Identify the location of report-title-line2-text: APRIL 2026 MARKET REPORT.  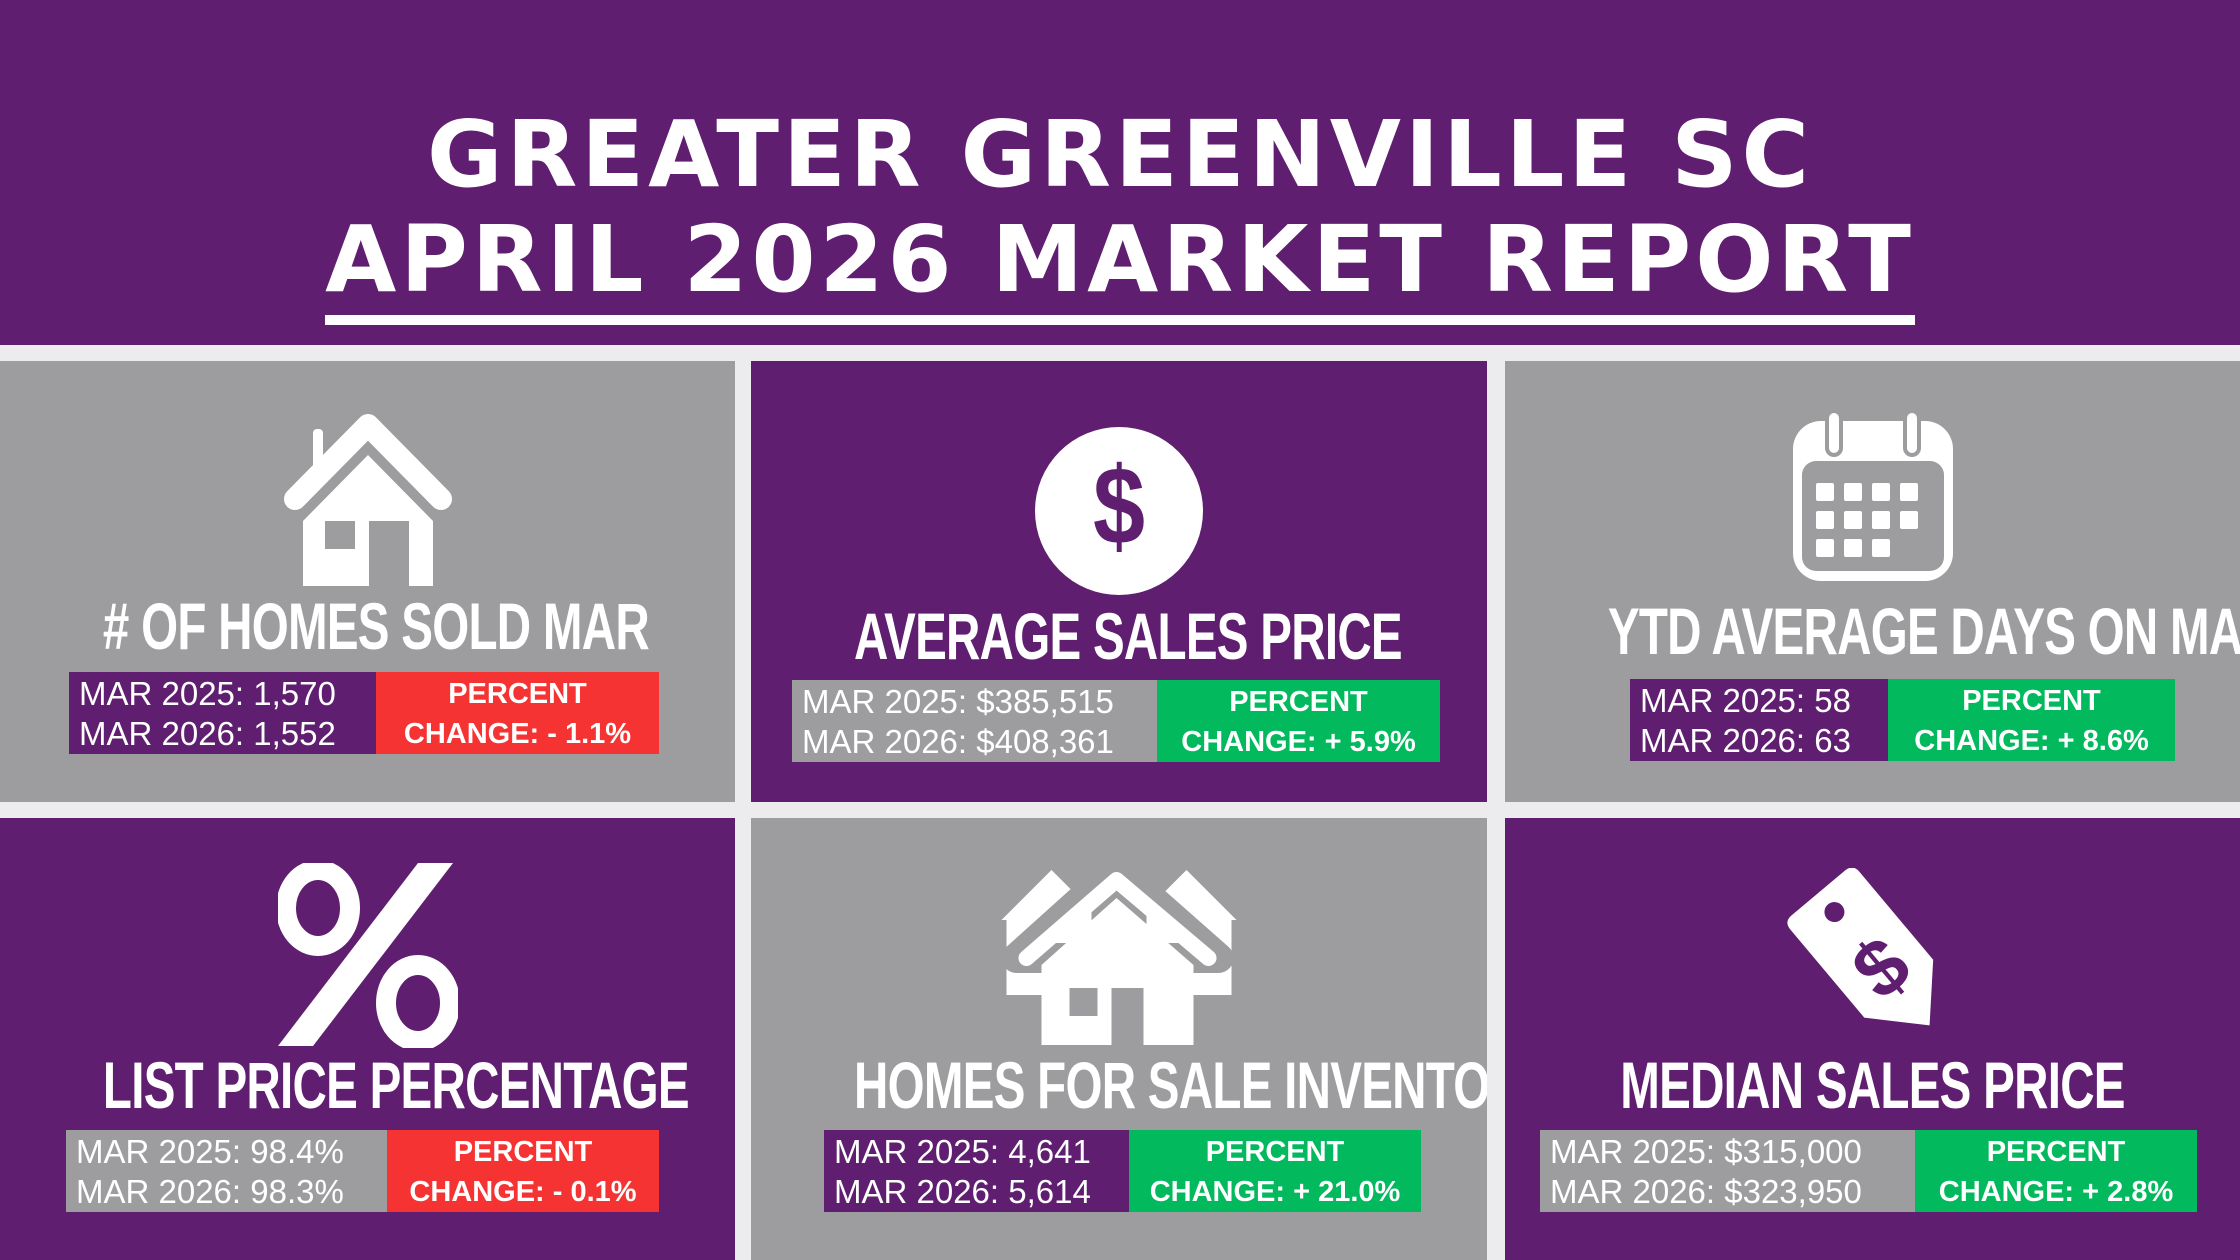
(1120, 265).